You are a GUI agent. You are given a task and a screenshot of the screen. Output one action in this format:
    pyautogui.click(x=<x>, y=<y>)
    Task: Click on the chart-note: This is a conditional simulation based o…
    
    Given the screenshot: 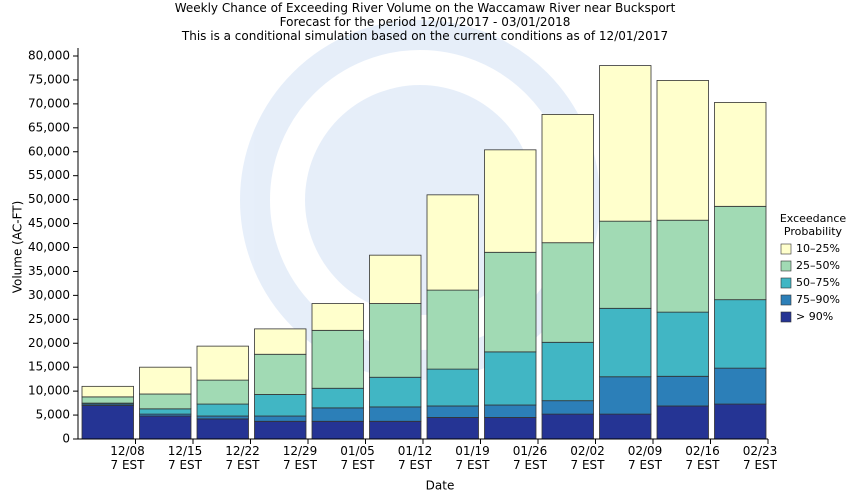 What is the action you would take?
    pyautogui.click(x=425, y=36)
    